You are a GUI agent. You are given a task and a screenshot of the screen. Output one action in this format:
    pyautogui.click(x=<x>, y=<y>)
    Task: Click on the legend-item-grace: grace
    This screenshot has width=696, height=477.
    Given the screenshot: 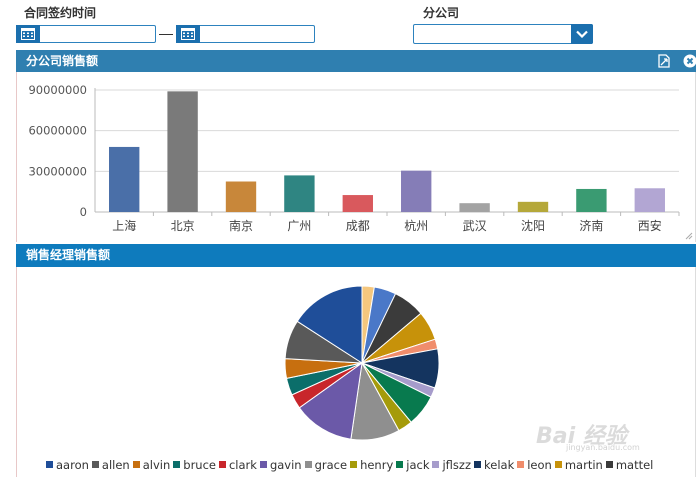 What is the action you would take?
    pyautogui.click(x=326, y=465)
    